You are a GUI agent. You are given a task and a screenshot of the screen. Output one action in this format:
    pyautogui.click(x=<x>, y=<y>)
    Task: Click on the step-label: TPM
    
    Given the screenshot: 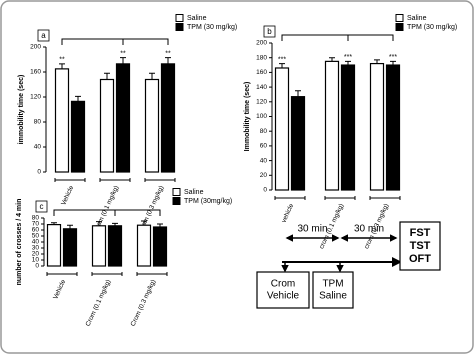 What is the action you would take?
    pyautogui.click(x=332, y=284)
    